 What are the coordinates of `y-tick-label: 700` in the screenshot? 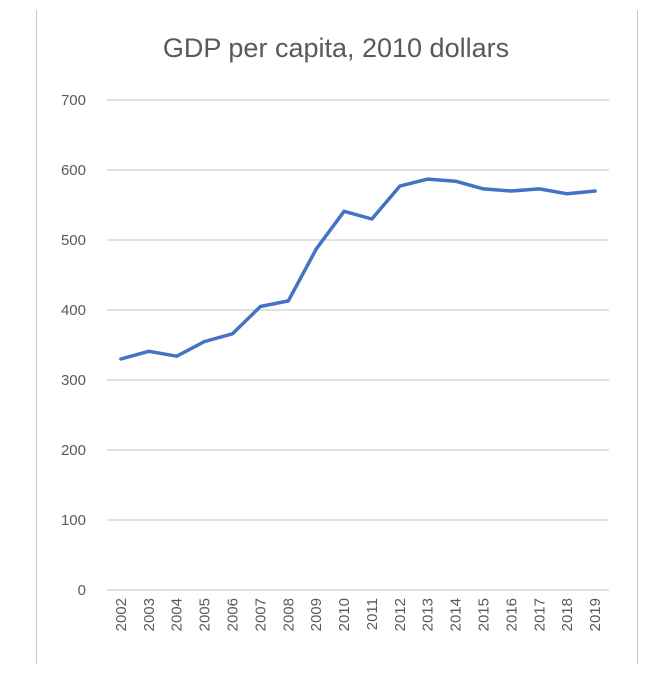 It's located at (73, 100).